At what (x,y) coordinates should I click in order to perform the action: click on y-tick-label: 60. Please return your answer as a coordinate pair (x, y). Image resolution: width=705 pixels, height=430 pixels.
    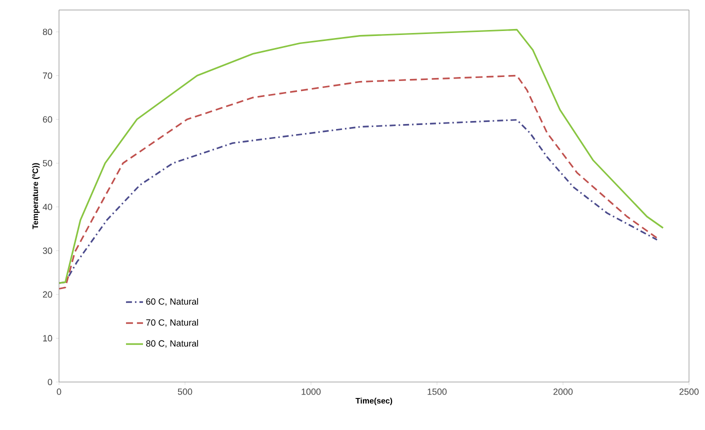
    Looking at the image, I should click on (47, 119).